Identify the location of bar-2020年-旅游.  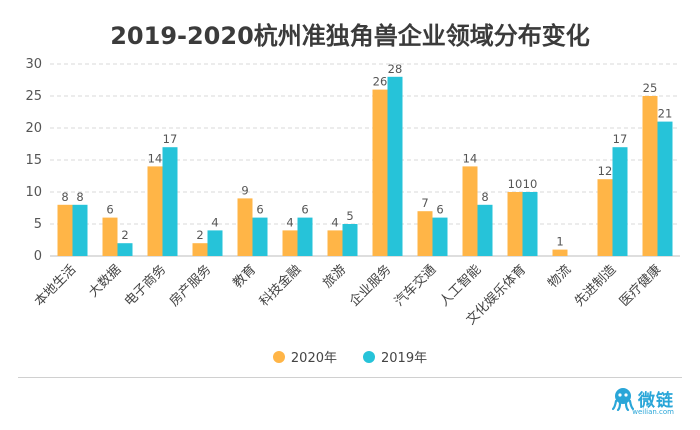
(335, 243).